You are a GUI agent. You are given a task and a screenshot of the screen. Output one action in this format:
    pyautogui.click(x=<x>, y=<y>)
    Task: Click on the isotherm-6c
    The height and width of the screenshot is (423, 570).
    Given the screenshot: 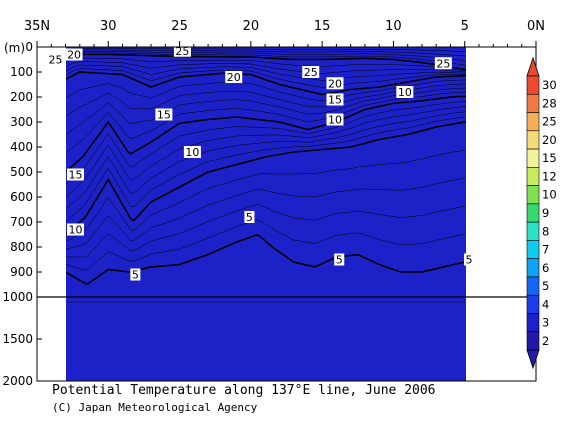 What is the action you would take?
    pyautogui.click(x=266, y=245)
    